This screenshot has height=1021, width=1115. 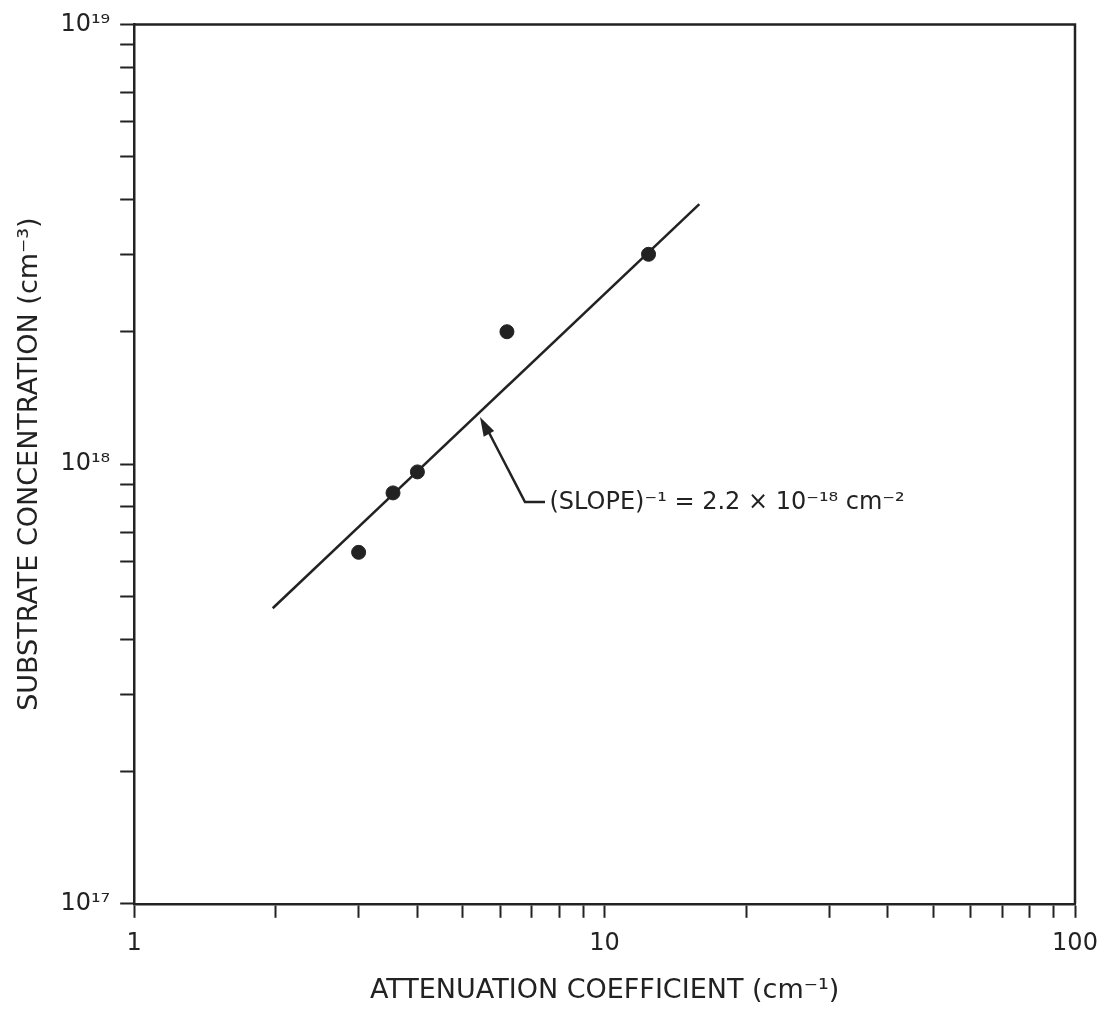 I want to click on y-tick-label: 10¹⁹, so click(x=85, y=22).